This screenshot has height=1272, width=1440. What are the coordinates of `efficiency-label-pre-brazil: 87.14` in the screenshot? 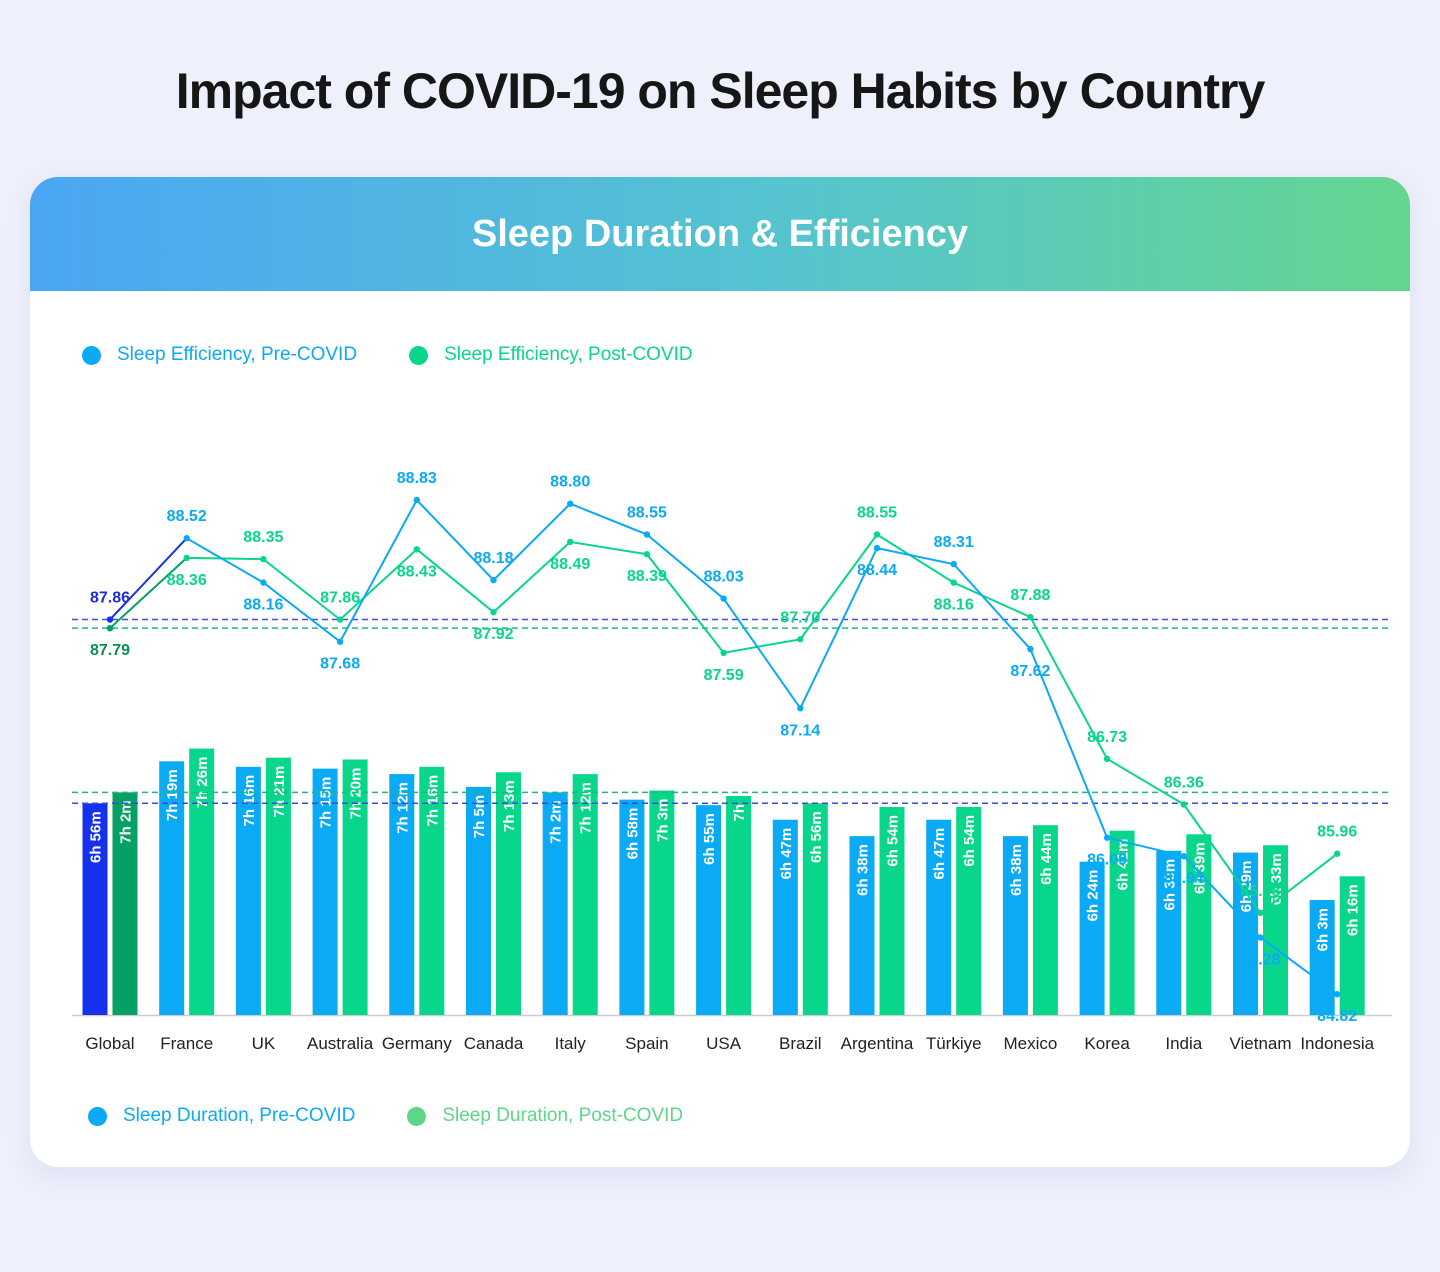 It's located at (800, 730).